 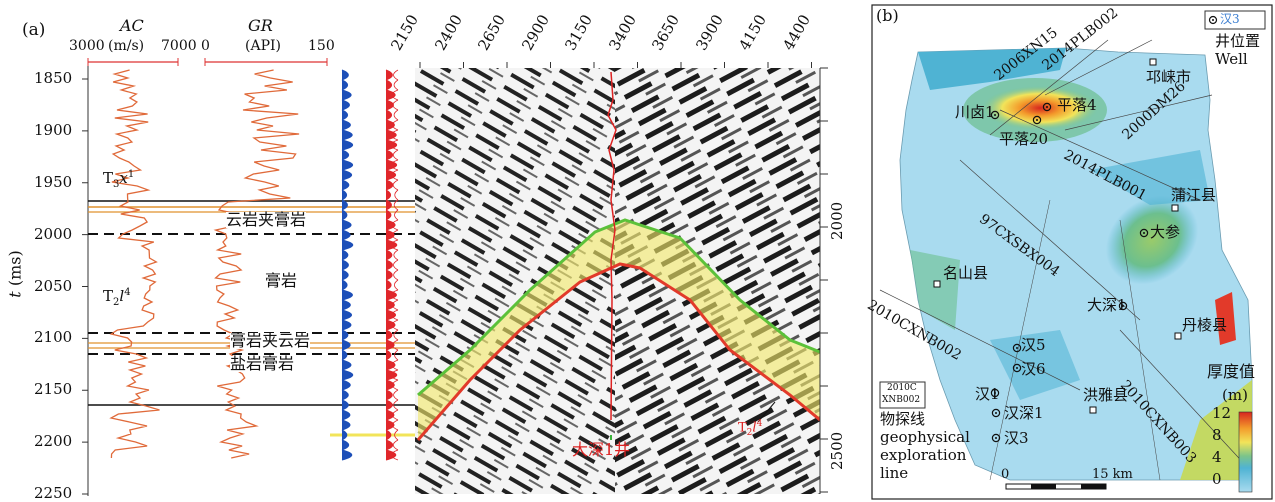 What do you see at coordinates (980, 340) in the screenshot?
I see `line-2010cxnb002` at bounding box center [980, 340].